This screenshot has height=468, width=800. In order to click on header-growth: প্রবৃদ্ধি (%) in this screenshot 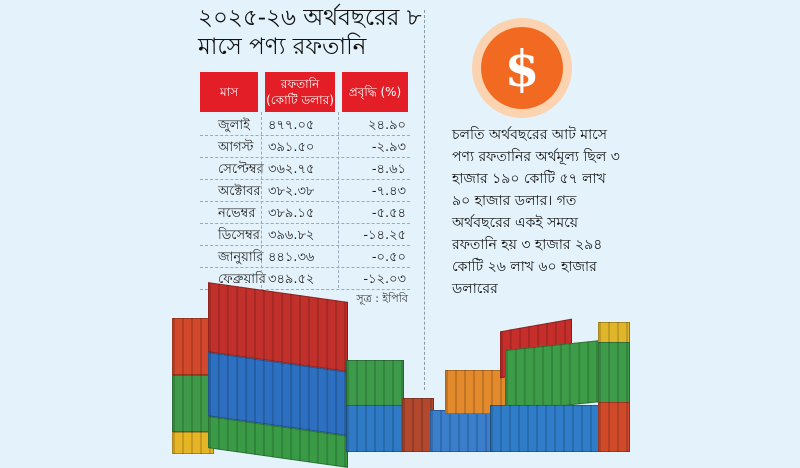, I will do `click(375, 92)`.